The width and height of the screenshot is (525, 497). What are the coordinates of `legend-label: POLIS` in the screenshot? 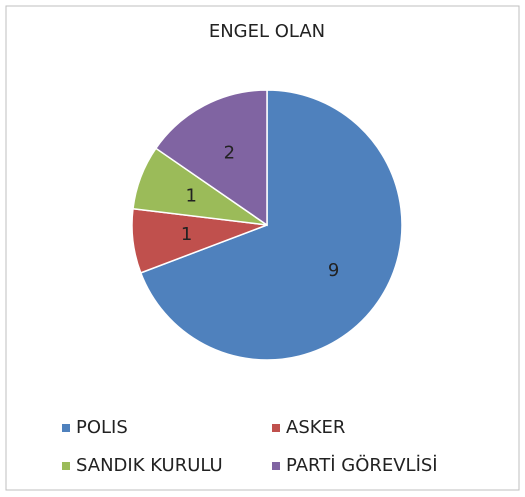 It's located at (102, 427).